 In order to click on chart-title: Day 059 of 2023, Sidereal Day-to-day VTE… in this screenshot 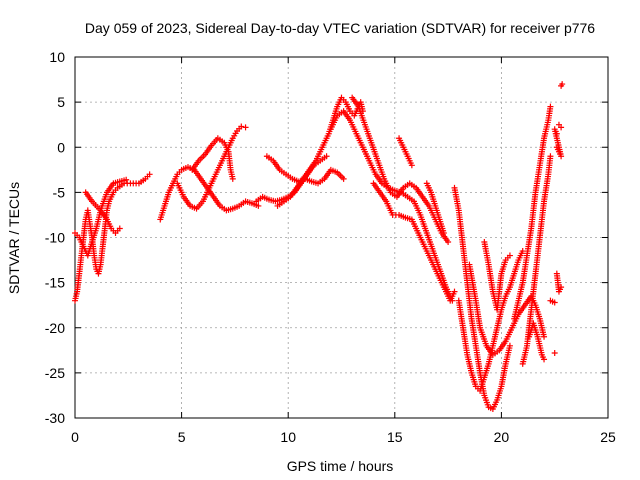, I will do `click(340, 28)`.